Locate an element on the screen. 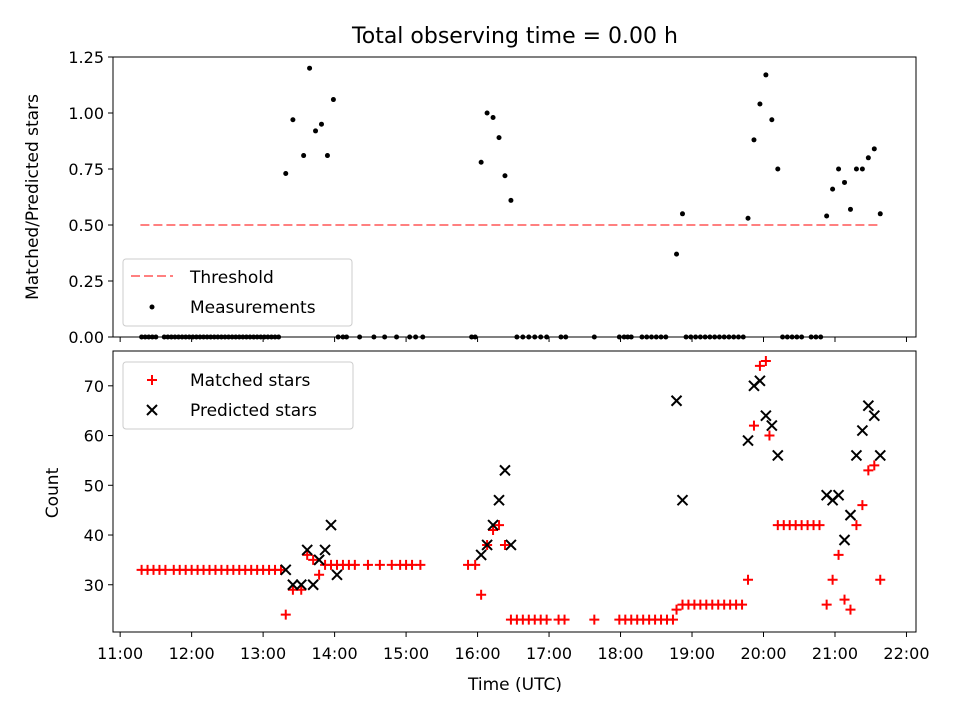  bottom-legend: Matched stars Predicted stars is located at coordinates (238, 395).